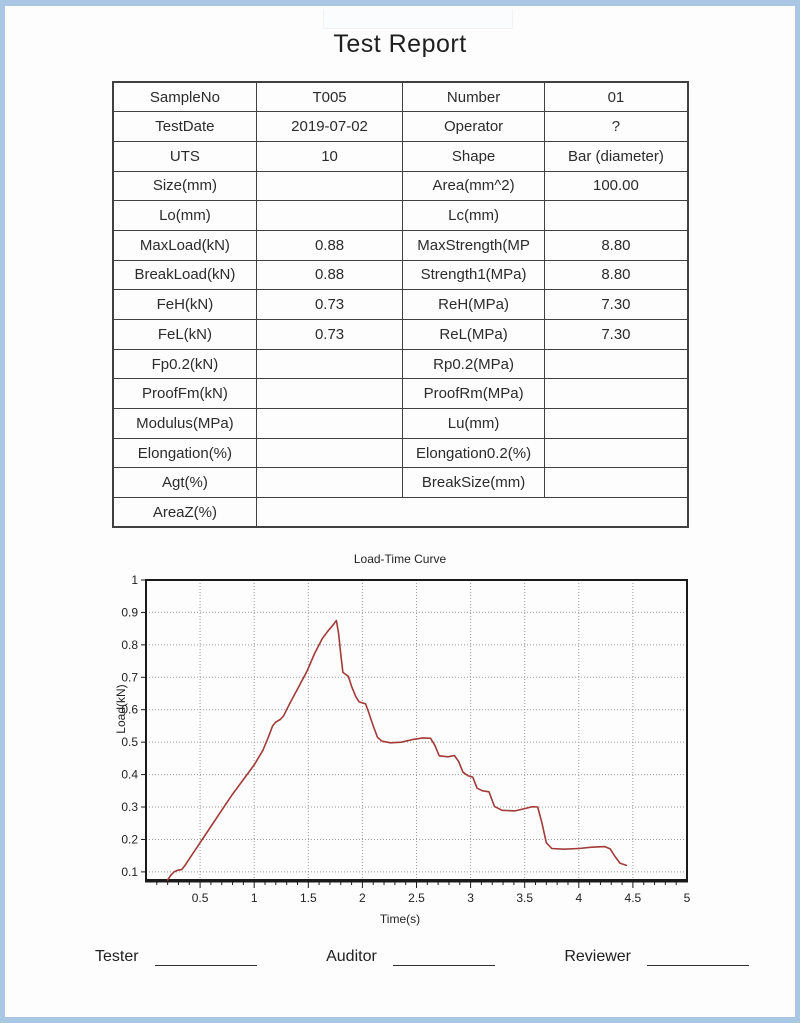 This screenshot has width=800, height=1023. What do you see at coordinates (129, 613) in the screenshot?
I see `svg-text: 0.9` at bounding box center [129, 613].